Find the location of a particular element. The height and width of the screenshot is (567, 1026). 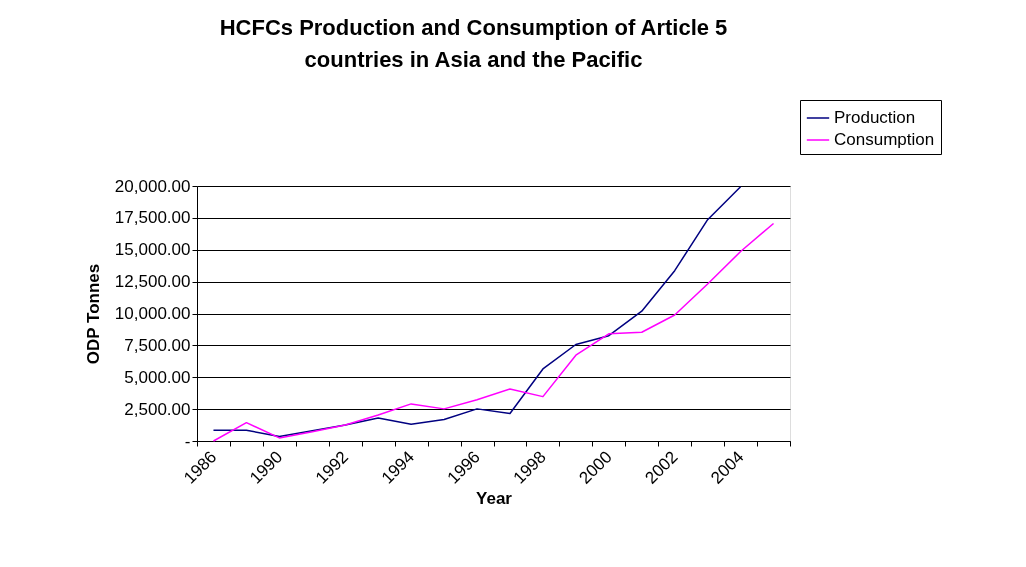

legend-label: Production is located at coordinates (875, 117).